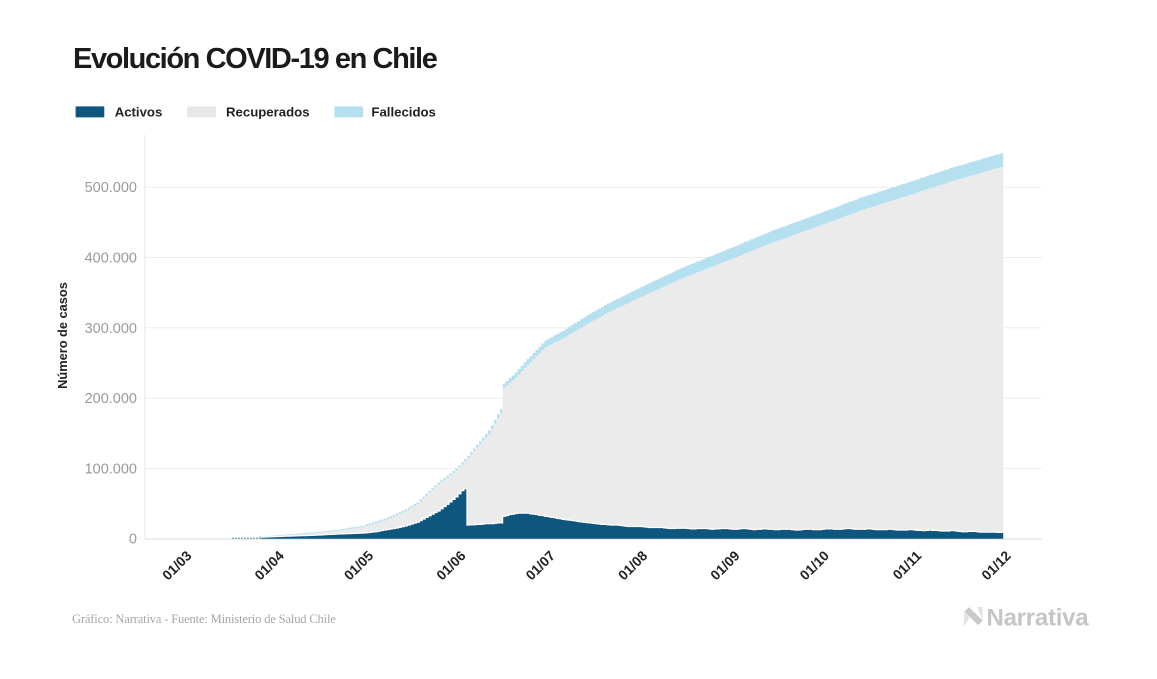  I want to click on svg-text: Narrativa, so click(1038, 617).